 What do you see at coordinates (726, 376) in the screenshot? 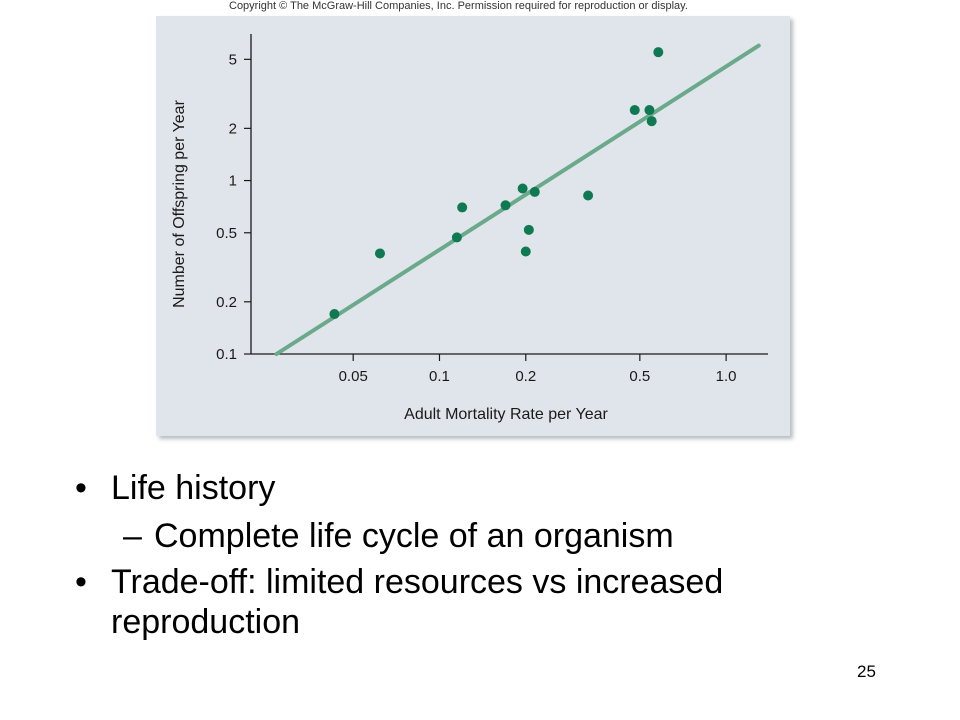
I see `x-tick-label: 1.0` at bounding box center [726, 376].